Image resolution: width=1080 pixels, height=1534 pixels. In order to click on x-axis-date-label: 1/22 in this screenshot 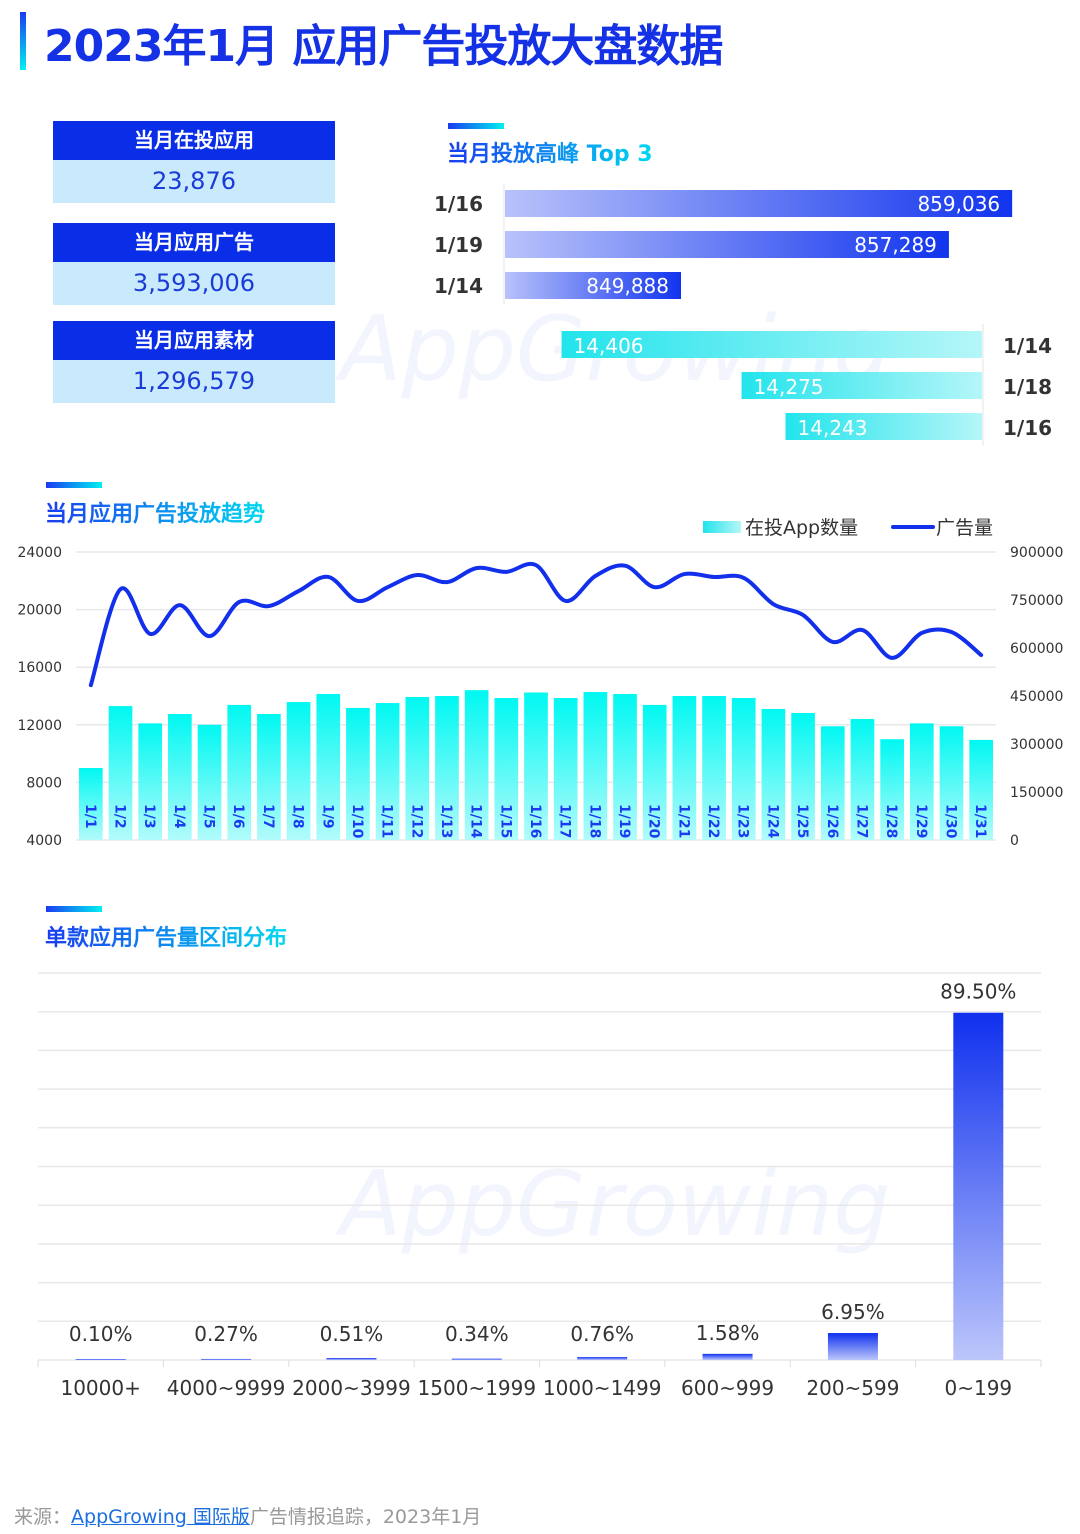, I will do `click(713, 821)`.